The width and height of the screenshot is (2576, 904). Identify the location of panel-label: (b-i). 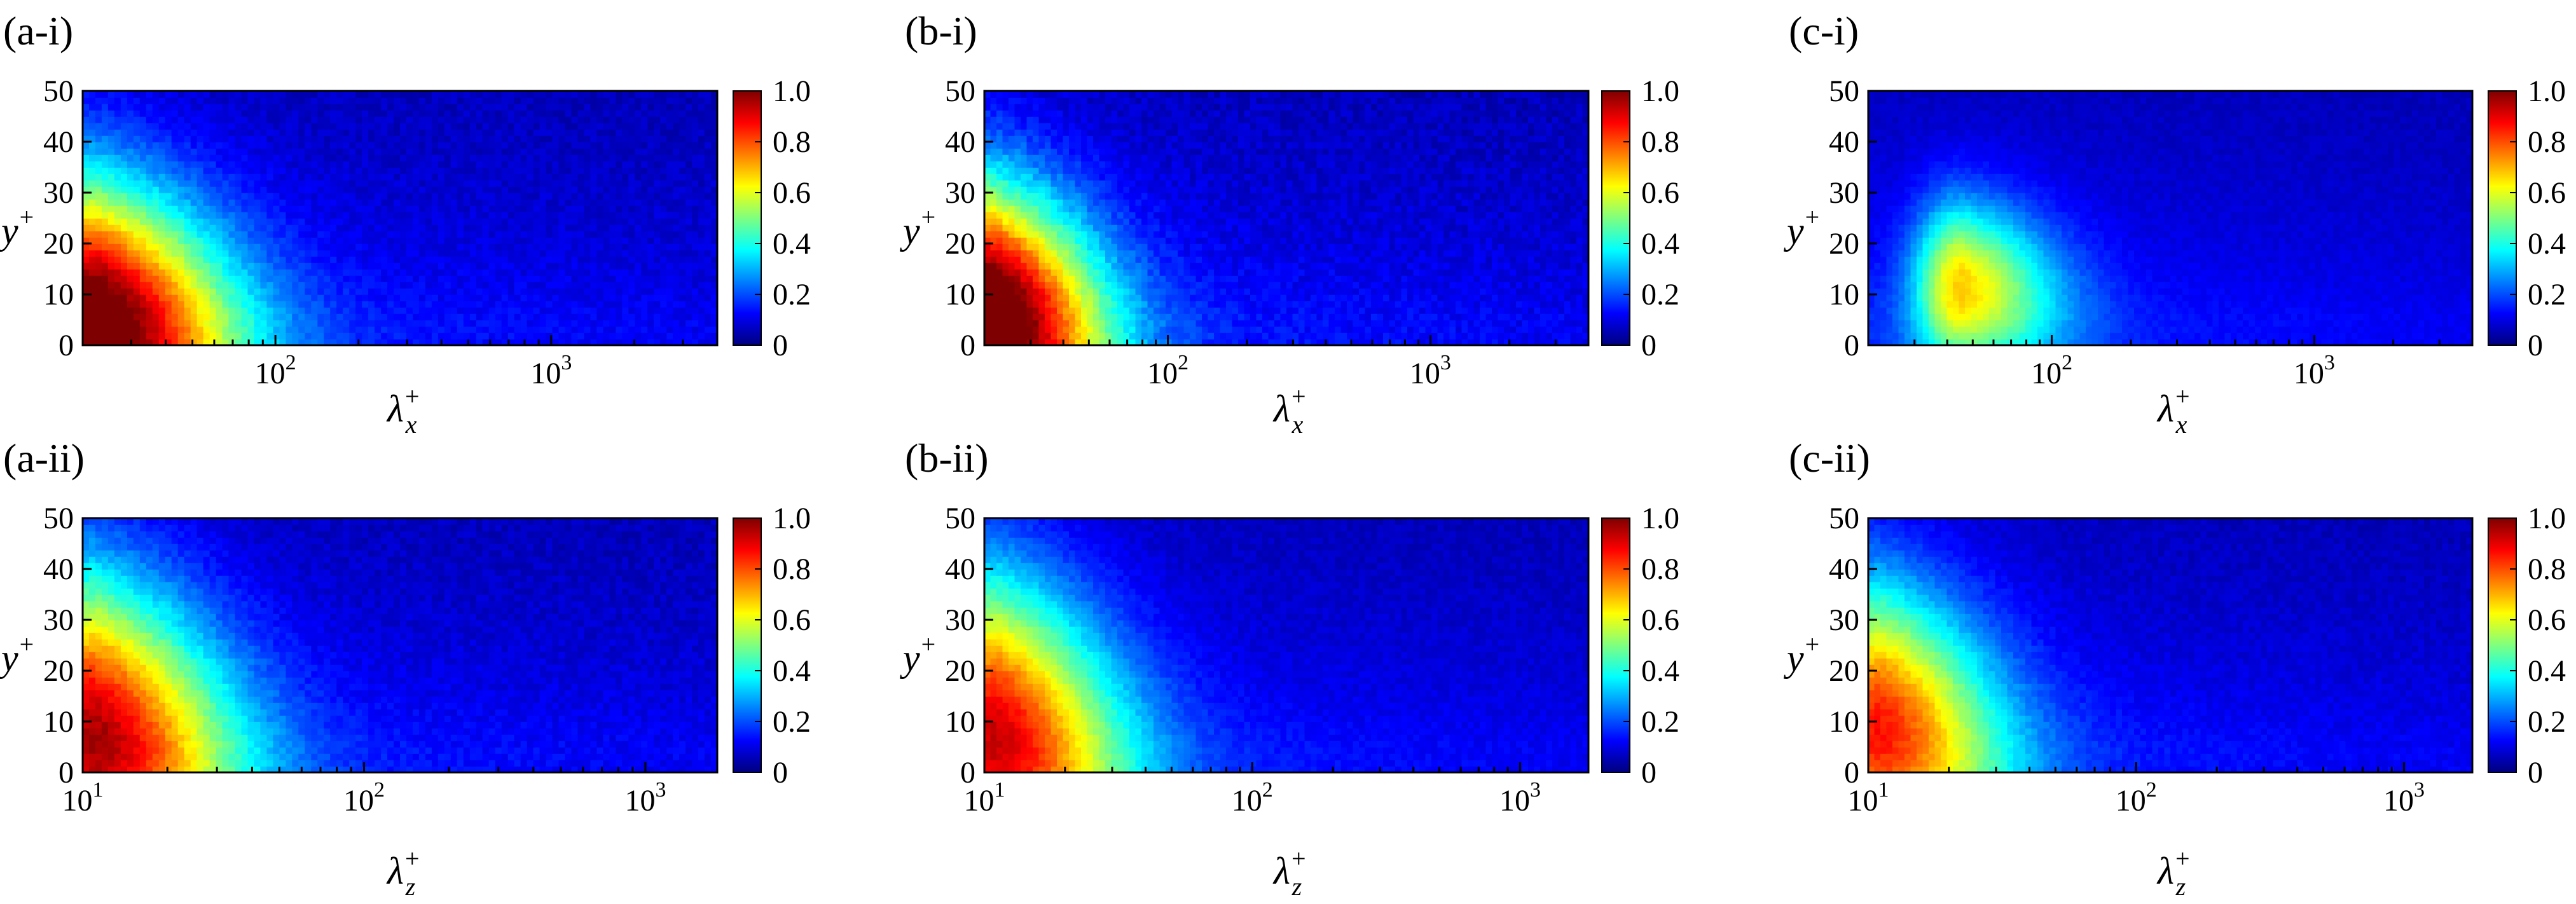
(941, 31).